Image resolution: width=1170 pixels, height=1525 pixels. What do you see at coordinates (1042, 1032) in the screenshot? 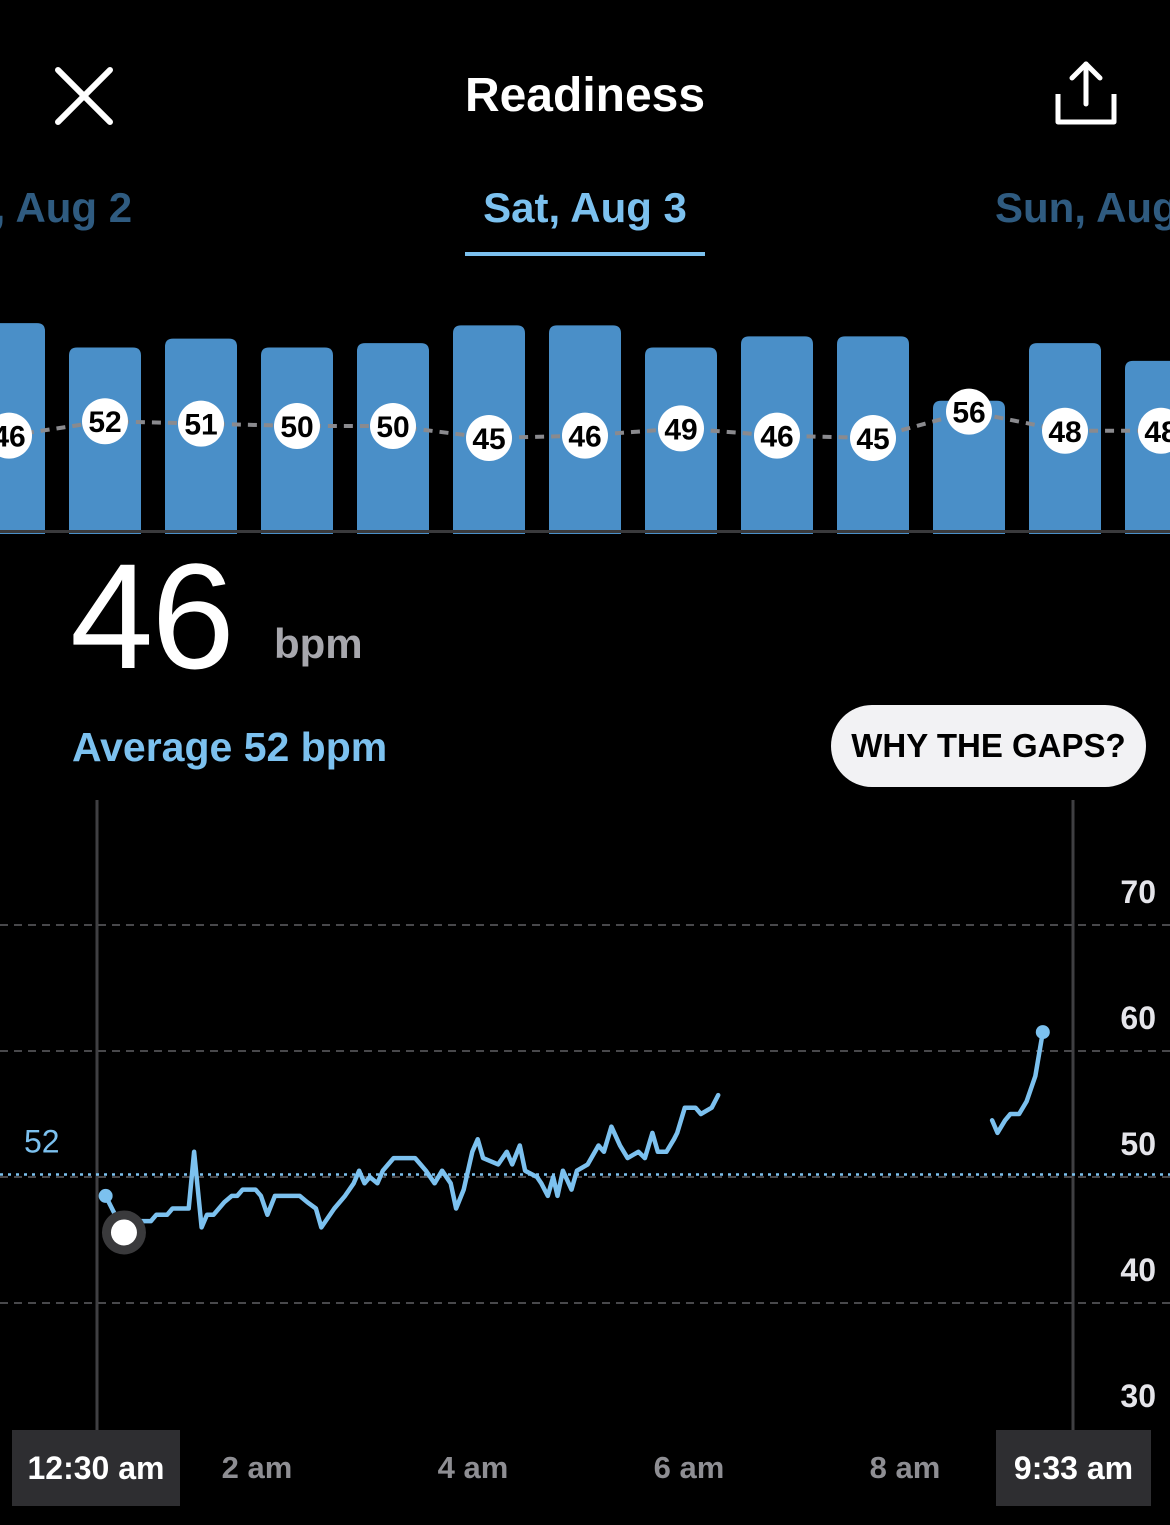
I see `series-end-point` at bounding box center [1042, 1032].